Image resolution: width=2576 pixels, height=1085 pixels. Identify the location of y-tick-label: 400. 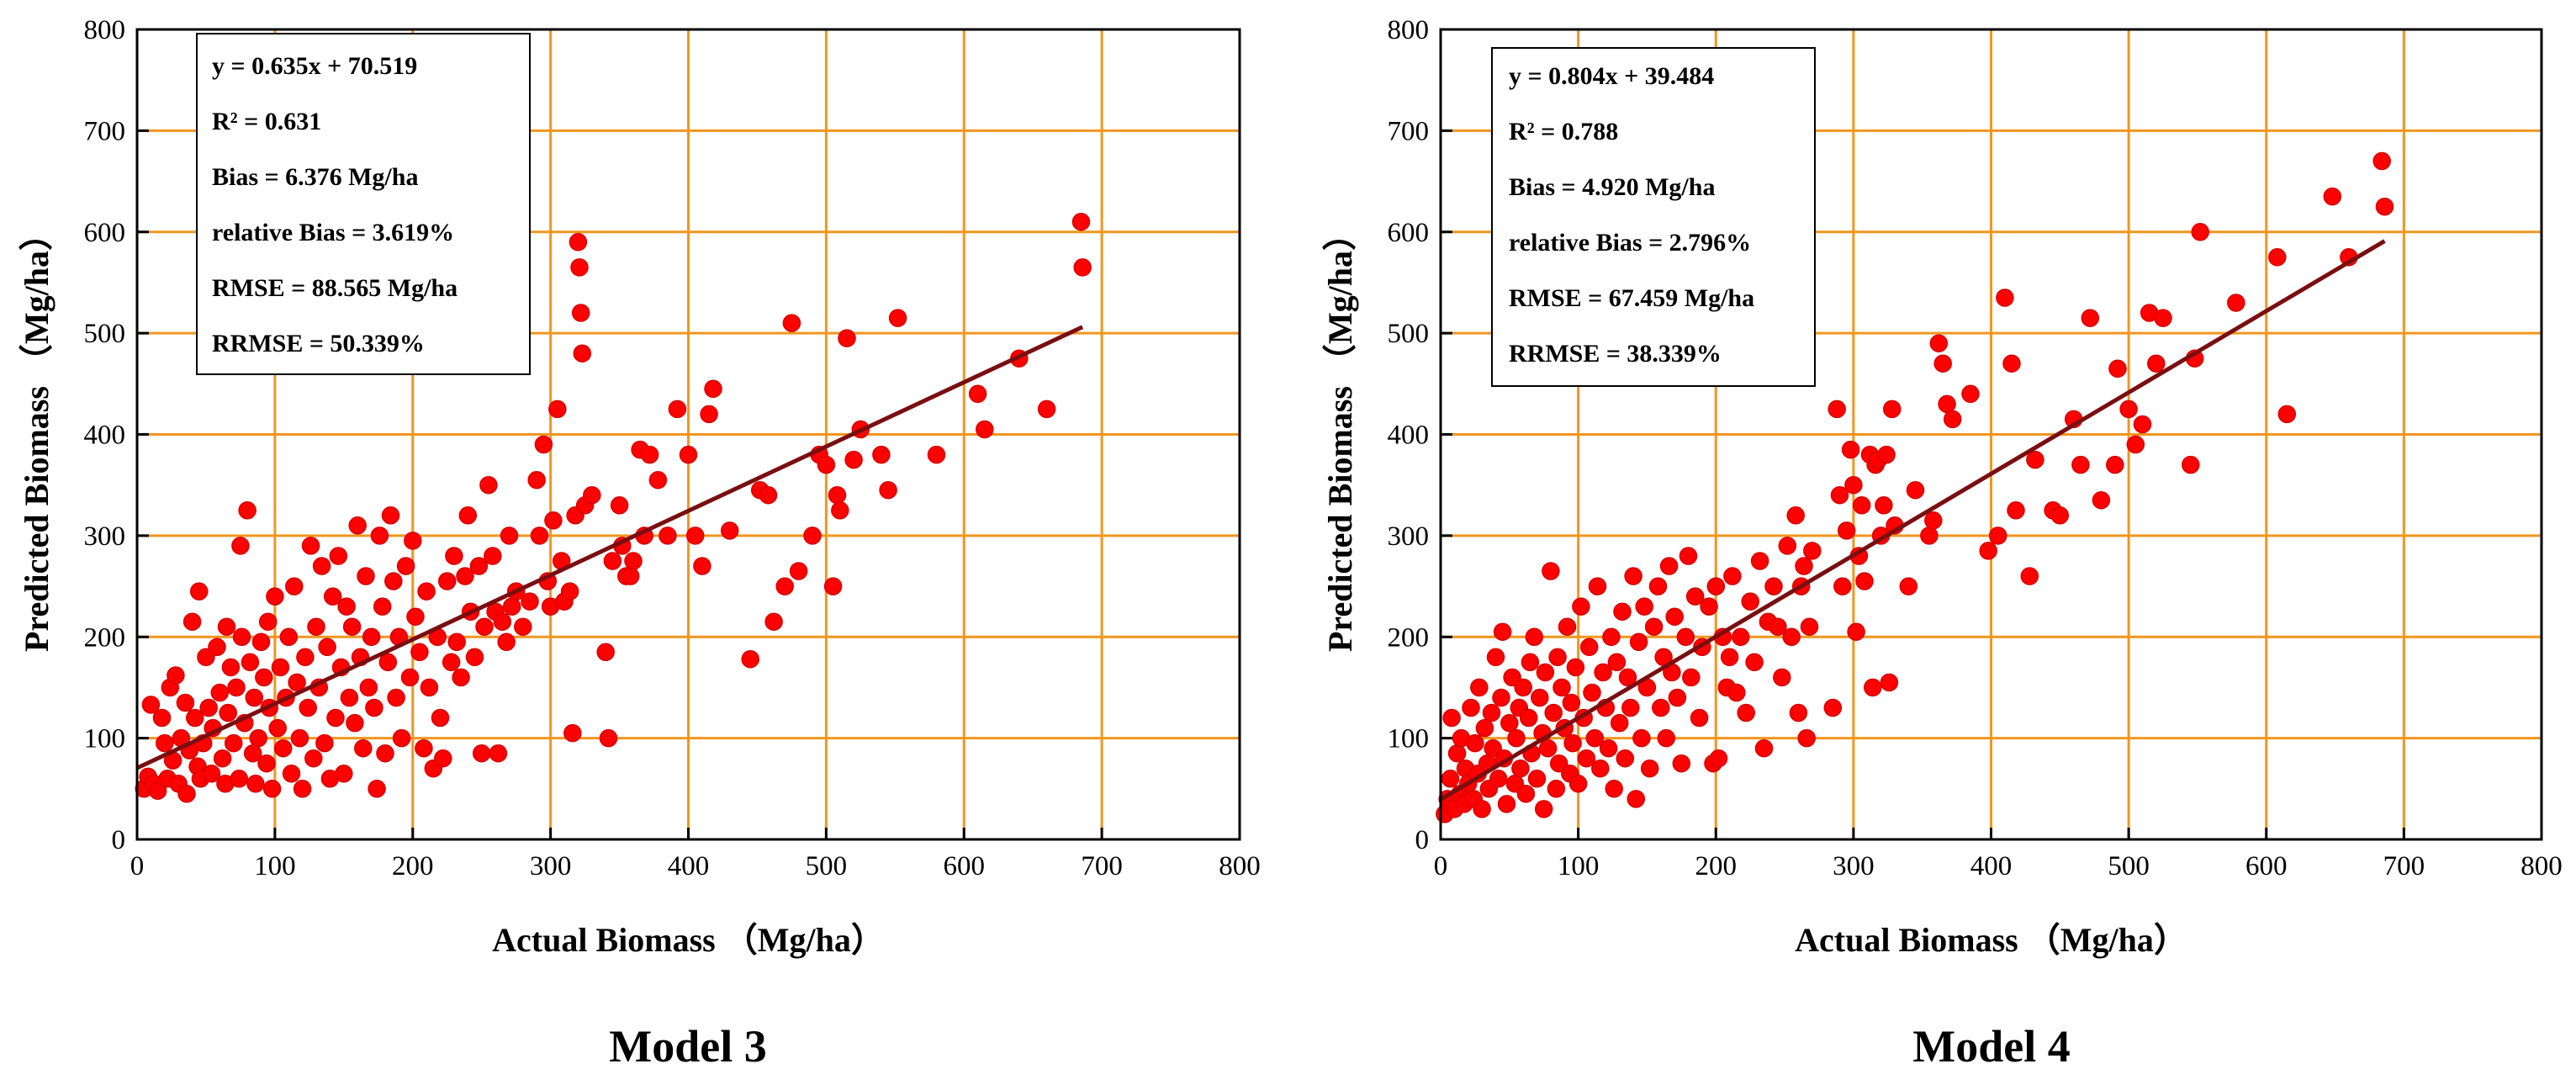
(105, 436).